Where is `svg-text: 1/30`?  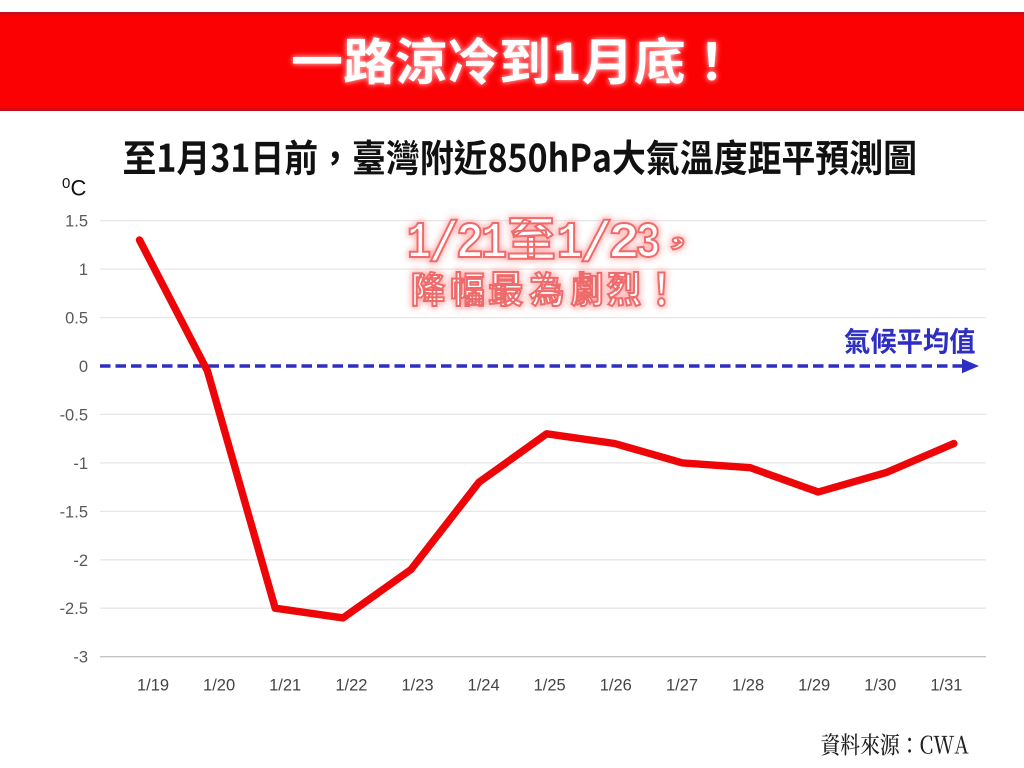 svg-text: 1/30 is located at coordinates (880, 686).